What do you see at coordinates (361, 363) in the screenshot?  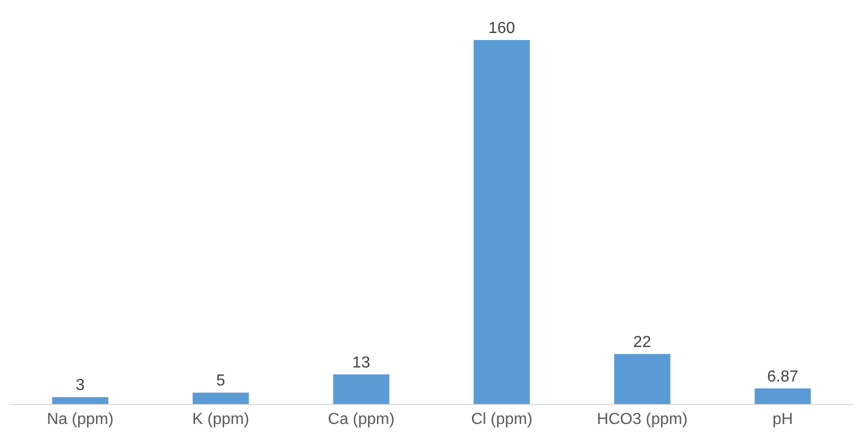 I see `data-label: 13` at bounding box center [361, 363].